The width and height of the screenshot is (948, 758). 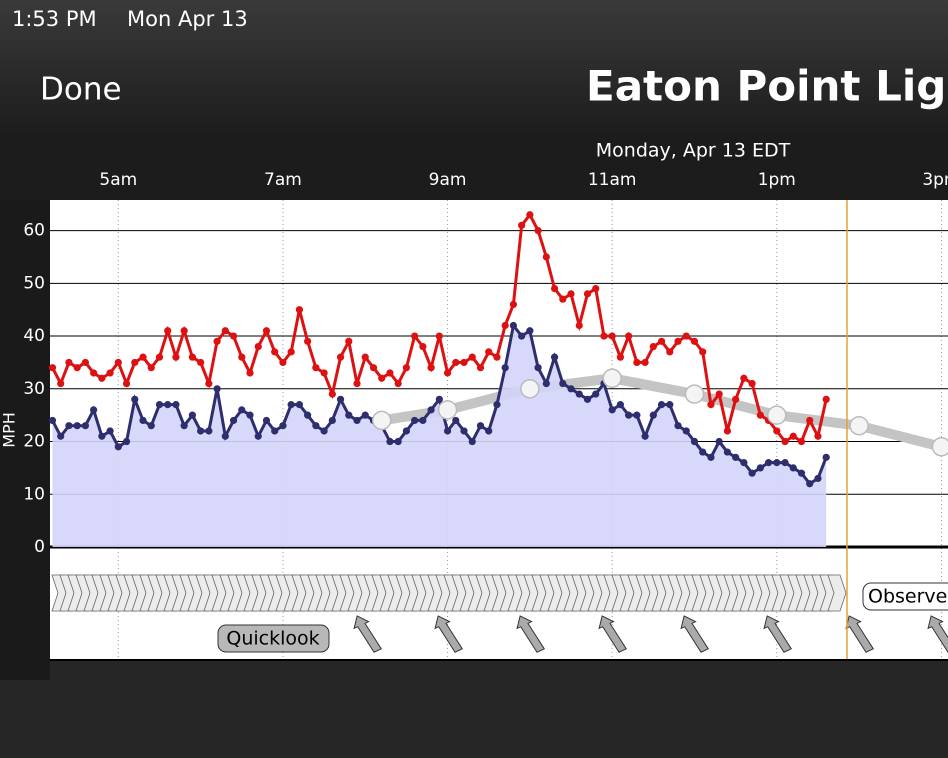 What do you see at coordinates (693, 151) in the screenshot?
I see `chart-subtitle: Monday, Apr 13 EDT` at bounding box center [693, 151].